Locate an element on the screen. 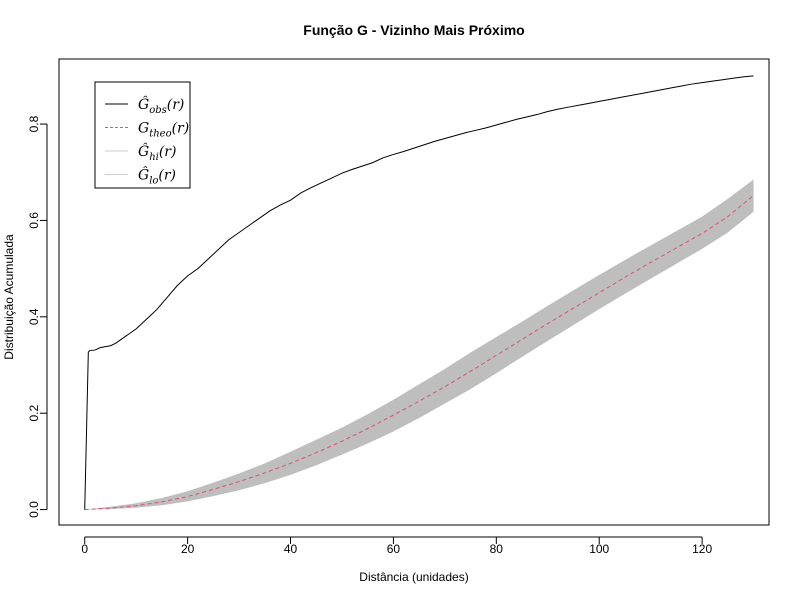 The height and width of the screenshot is (600, 800). chart-title: Função G - Vizinho Mais Próximo is located at coordinates (413, 30).